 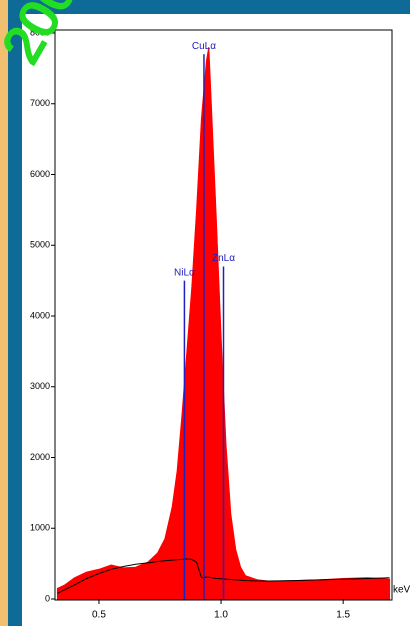 I want to click on y-tick-label: 4000, so click(x=40, y=315).